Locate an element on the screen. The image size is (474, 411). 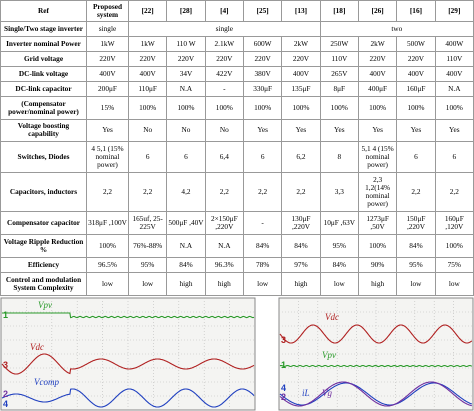
trace-label: Vcomp is located at coordinates (46, 382).